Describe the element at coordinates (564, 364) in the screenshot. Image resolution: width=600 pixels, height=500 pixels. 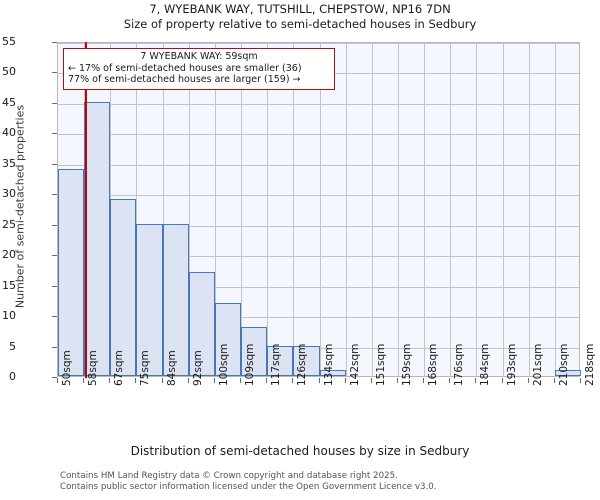
I see `x-axis-tick-label: 210sqm` at that location.